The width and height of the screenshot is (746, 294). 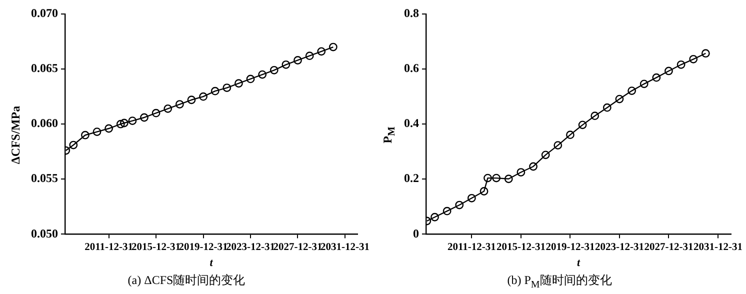 I want to click on y-tick-label: 0.6, so click(x=411, y=68).